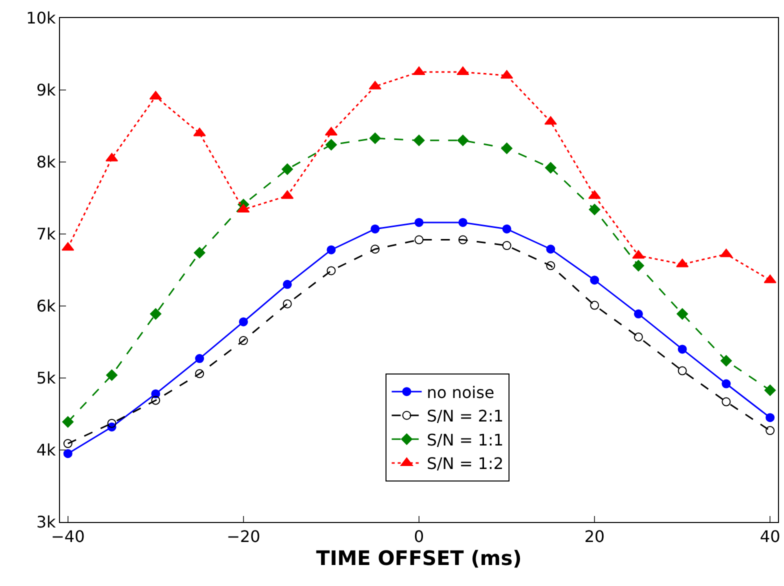  I want to click on x-tick-label: −20, so click(243, 536).